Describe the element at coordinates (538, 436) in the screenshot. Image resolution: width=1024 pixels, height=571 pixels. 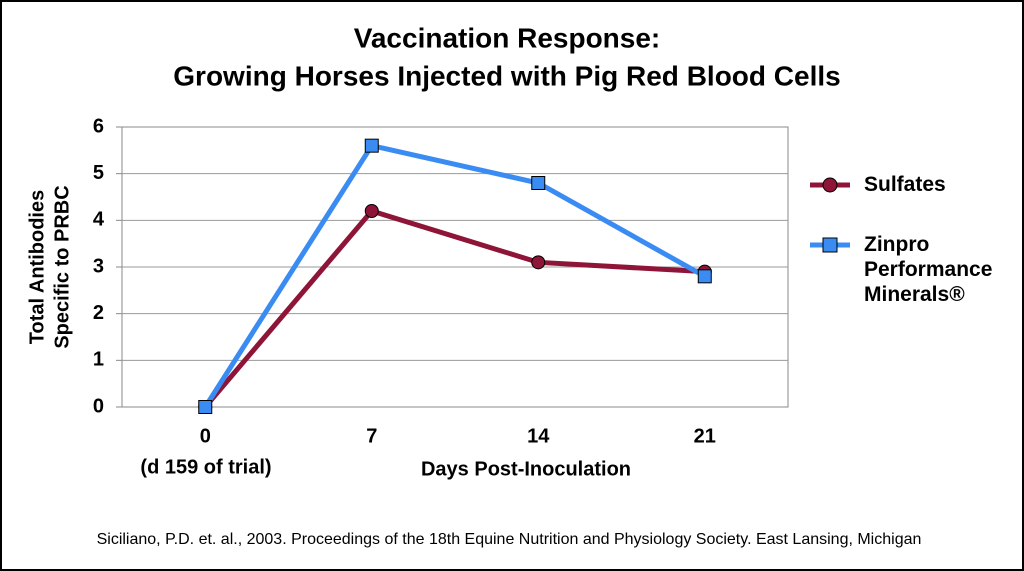
I see `x-tick-label: 14` at that location.